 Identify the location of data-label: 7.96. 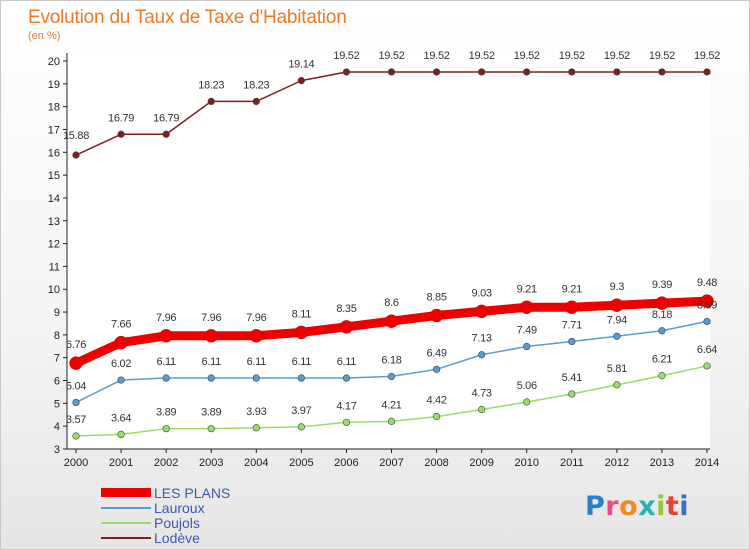
(211, 318).